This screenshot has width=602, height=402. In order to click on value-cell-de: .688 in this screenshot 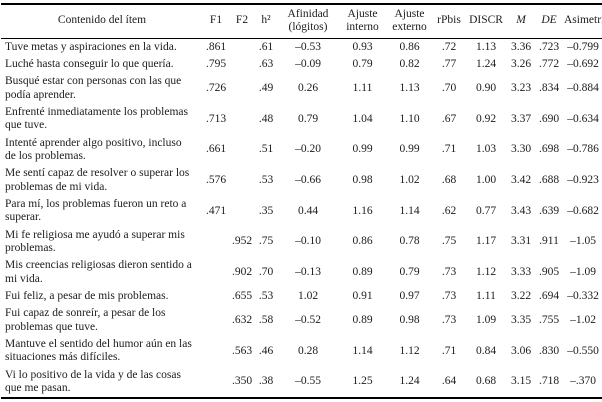, I will do `click(549, 180)`.